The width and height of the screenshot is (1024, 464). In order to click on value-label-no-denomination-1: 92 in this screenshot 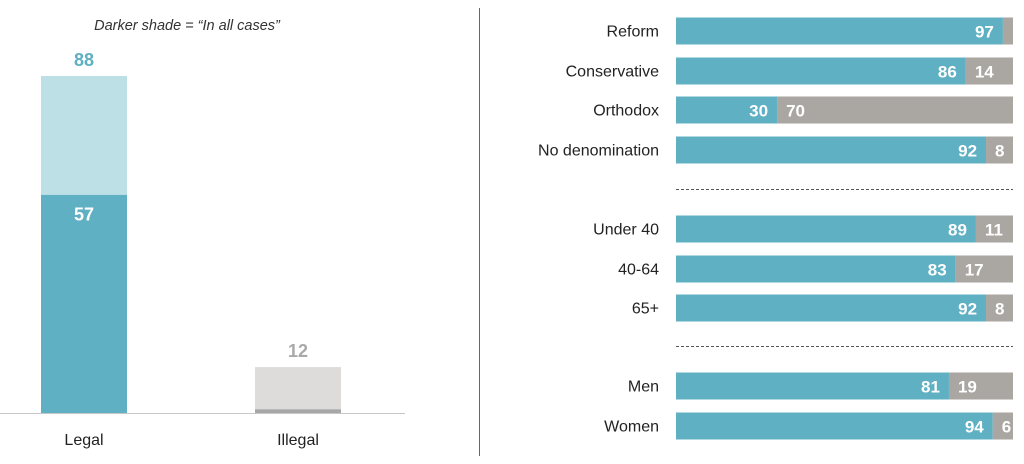, I will do `click(967, 151)`.